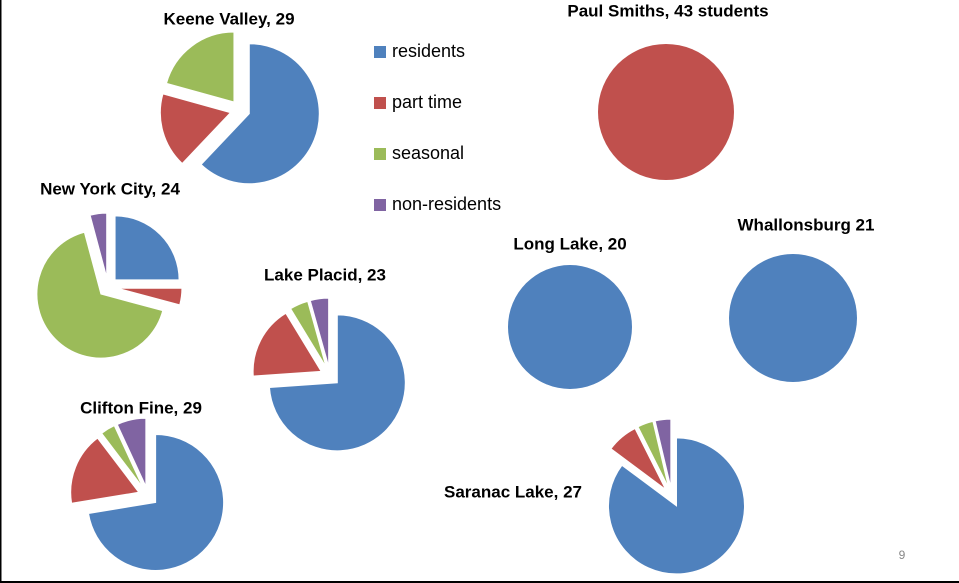 The width and height of the screenshot is (959, 583). I want to click on chart-title: Lake Placid, 23, so click(325, 274).